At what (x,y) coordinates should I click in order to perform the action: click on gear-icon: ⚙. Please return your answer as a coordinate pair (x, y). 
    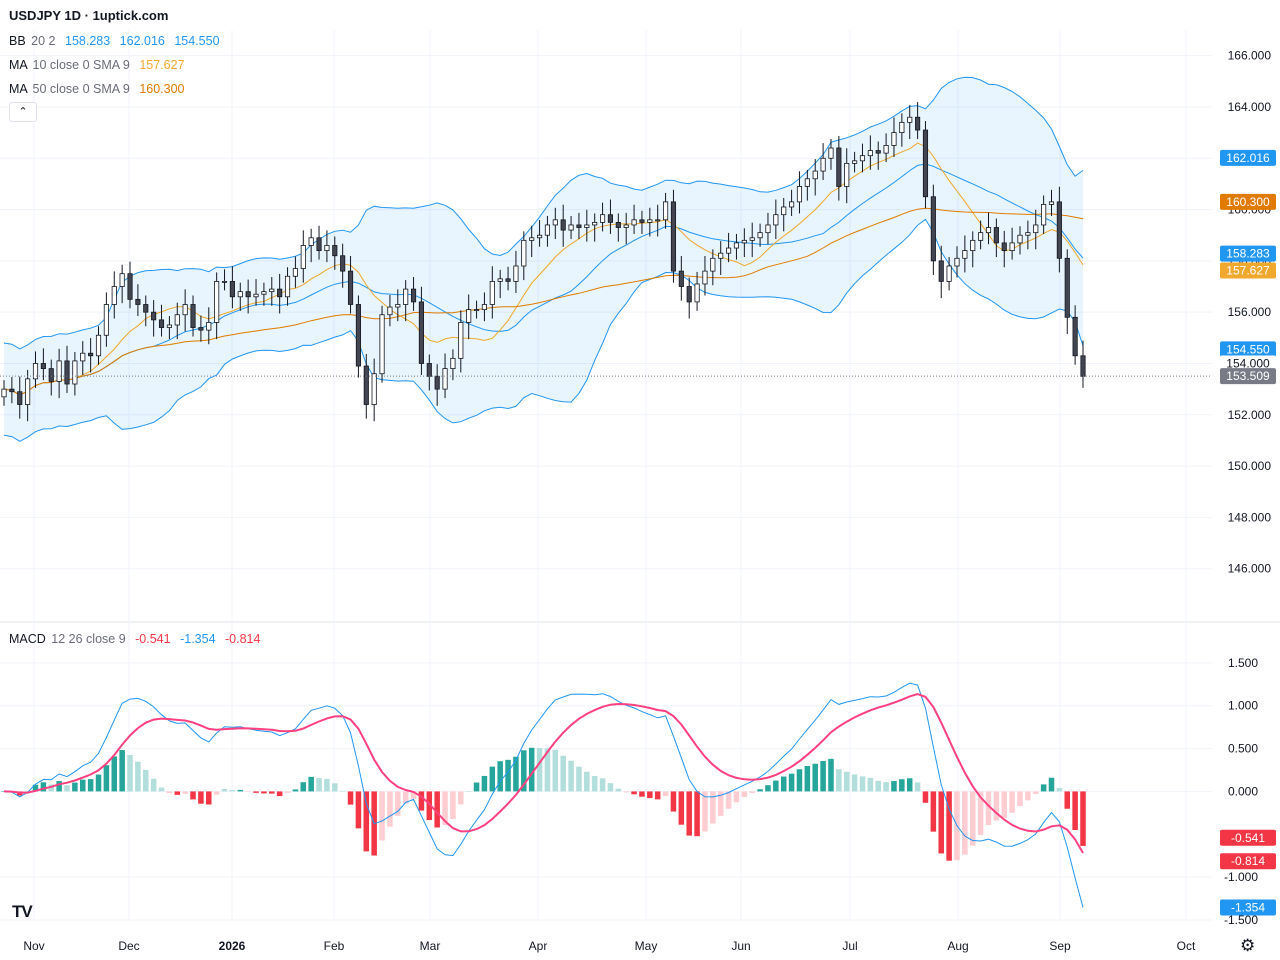
    Looking at the image, I should click on (1248, 945).